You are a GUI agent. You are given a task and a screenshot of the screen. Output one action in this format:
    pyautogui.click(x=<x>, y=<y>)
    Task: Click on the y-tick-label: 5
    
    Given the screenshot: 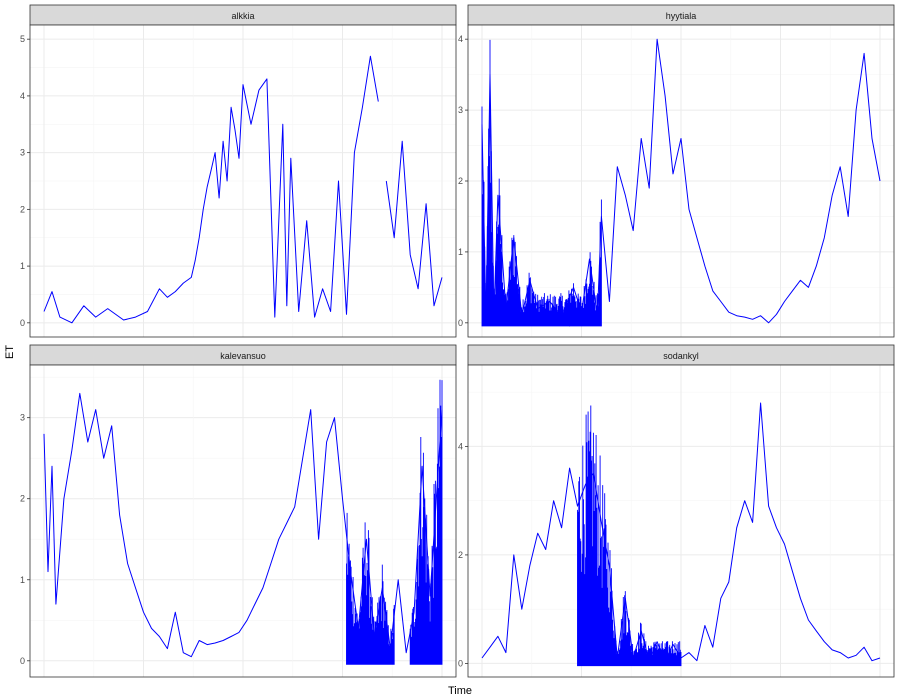 What is the action you would take?
    pyautogui.click(x=22, y=39)
    